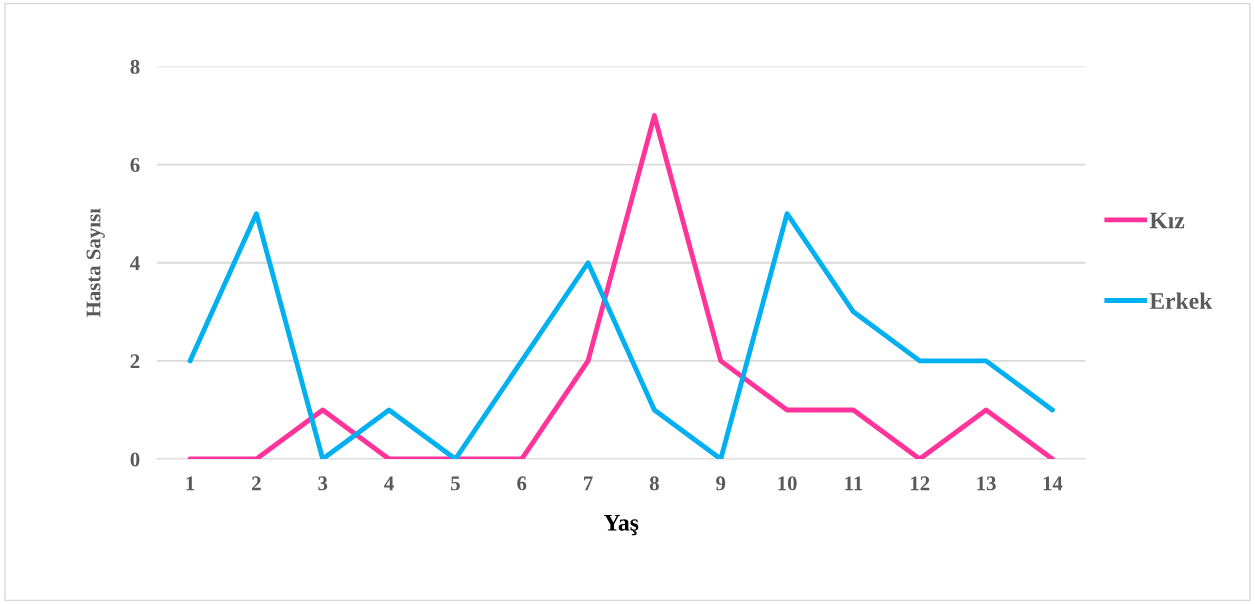 The image size is (1255, 604). I want to click on legend-label: Erkek, so click(1181, 300).